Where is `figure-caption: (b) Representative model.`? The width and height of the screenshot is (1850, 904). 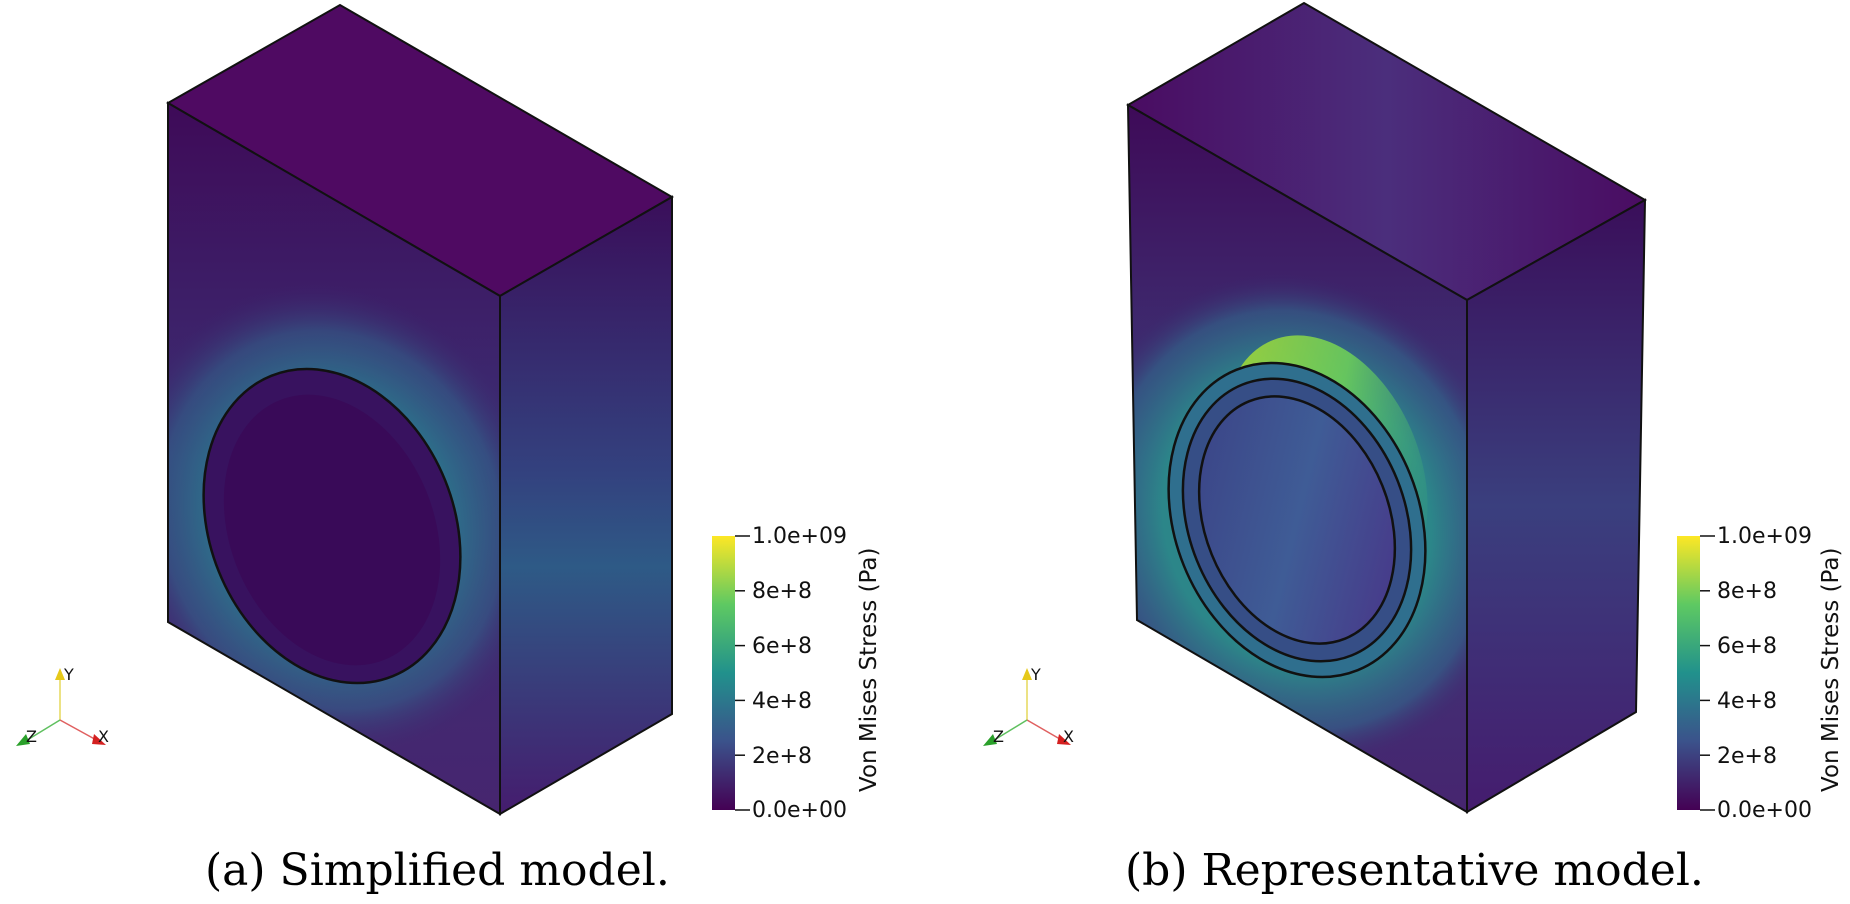 figure-caption: (b) Representative model. is located at coordinates (1414, 870).